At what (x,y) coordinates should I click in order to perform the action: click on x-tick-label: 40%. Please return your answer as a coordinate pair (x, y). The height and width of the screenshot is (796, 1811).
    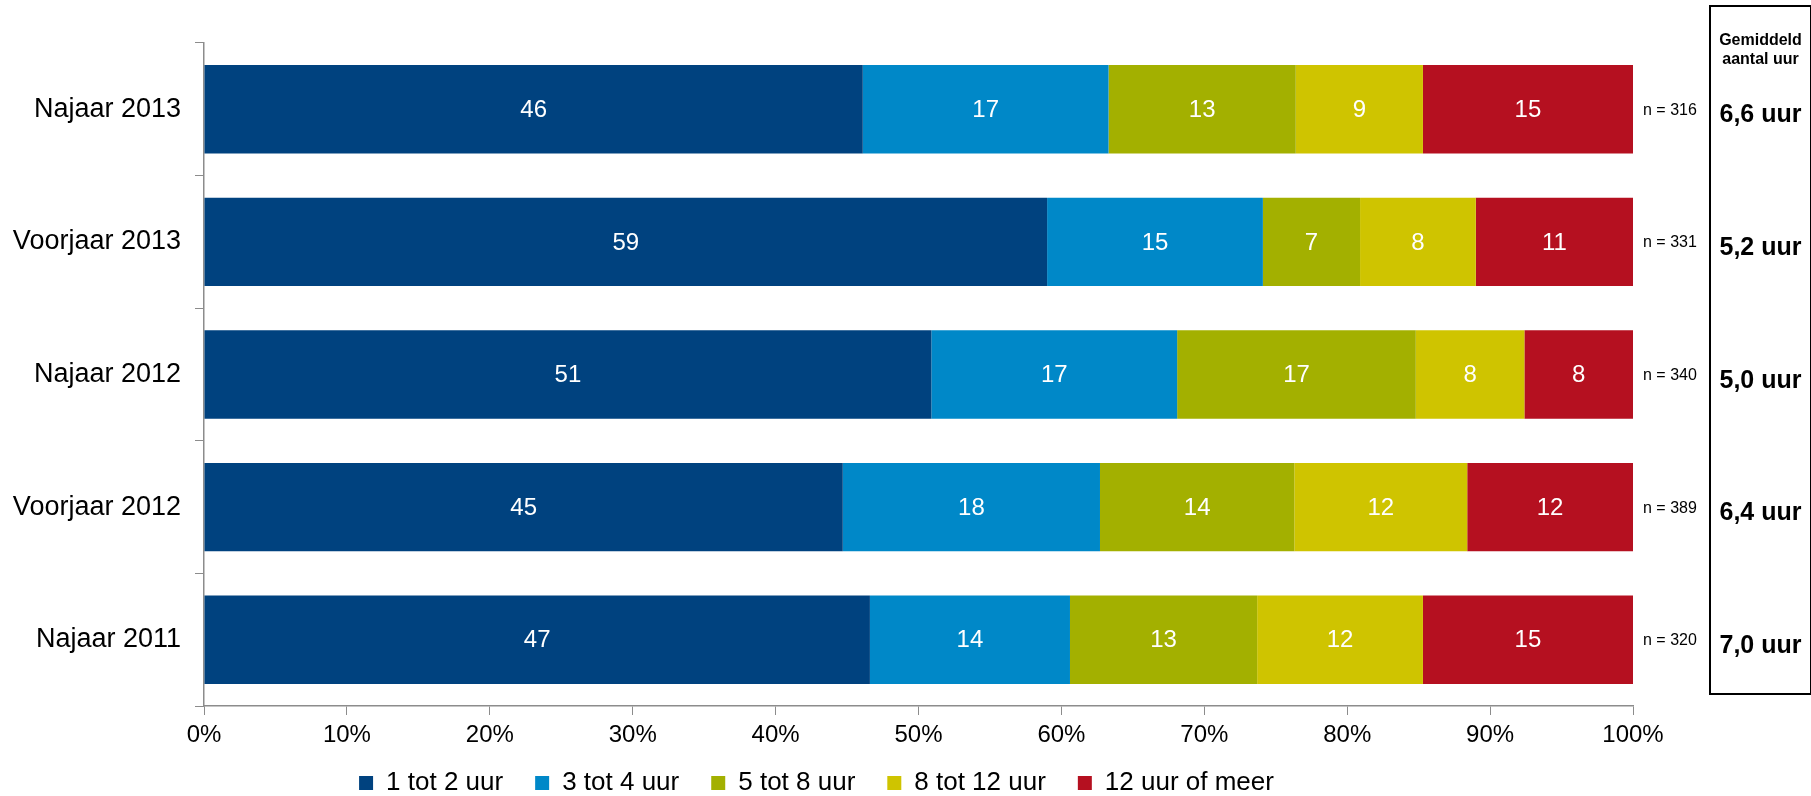
    Looking at the image, I should click on (775, 734).